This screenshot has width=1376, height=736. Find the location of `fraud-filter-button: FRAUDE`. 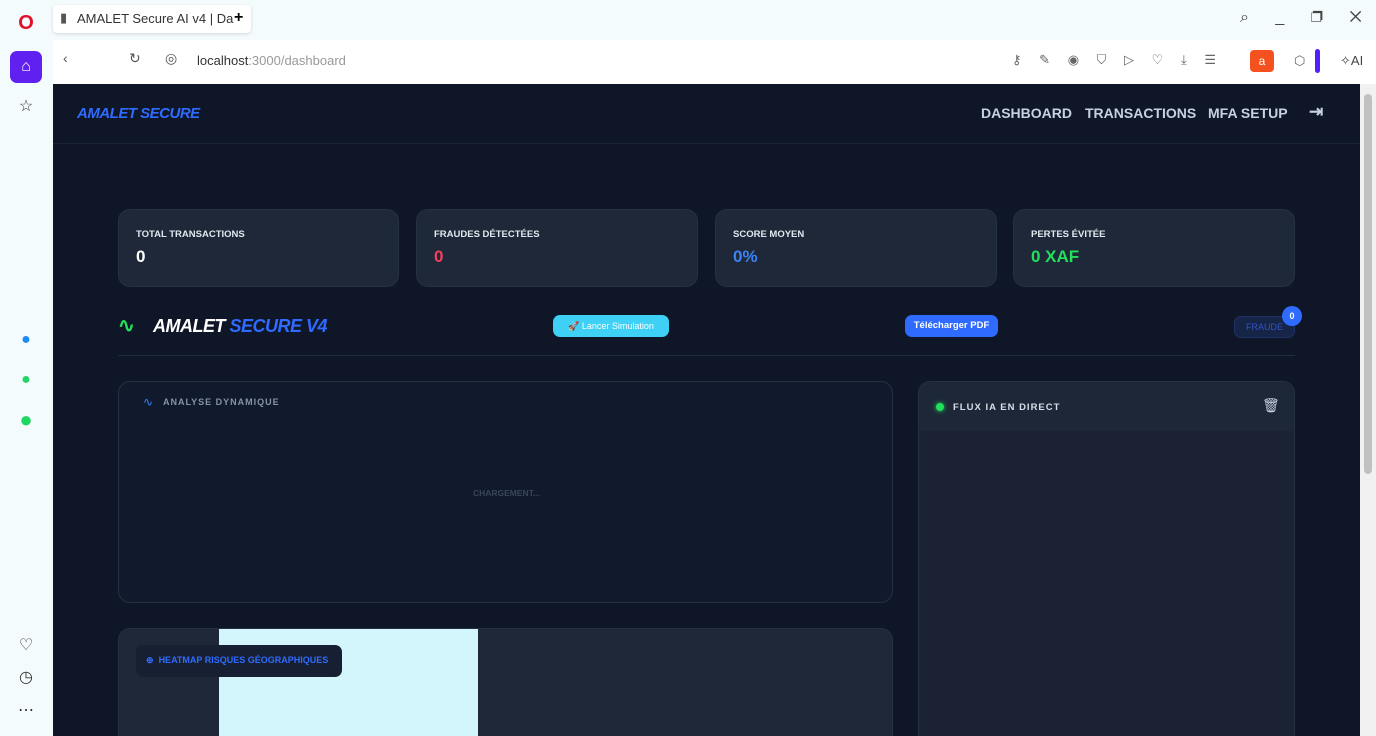

fraud-filter-button: FRAUDE is located at coordinates (1264, 327).